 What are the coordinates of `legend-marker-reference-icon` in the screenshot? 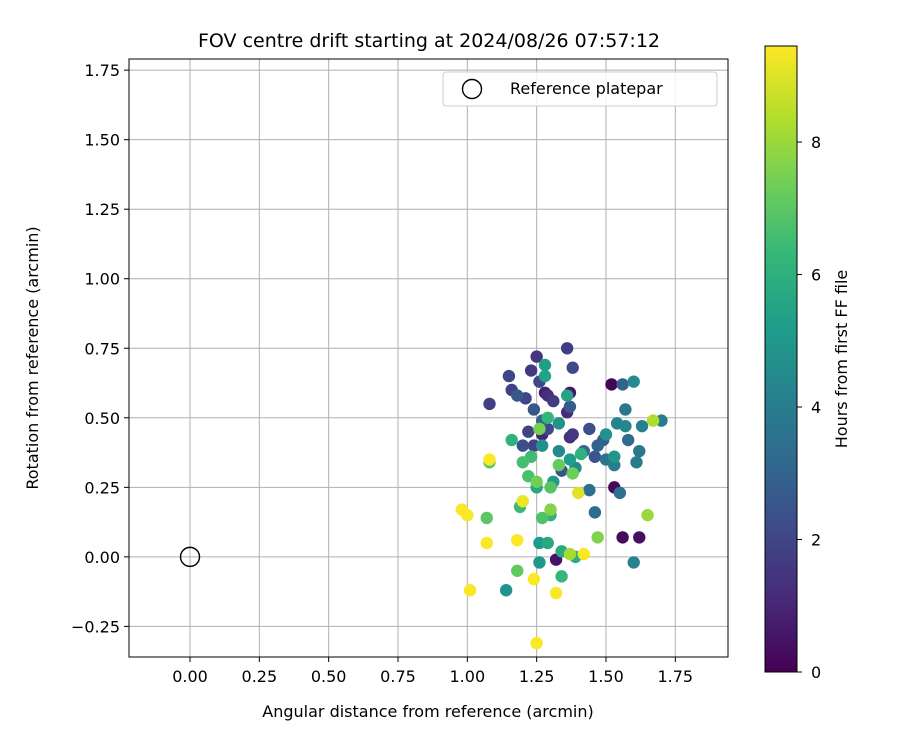 It's located at (472, 89).